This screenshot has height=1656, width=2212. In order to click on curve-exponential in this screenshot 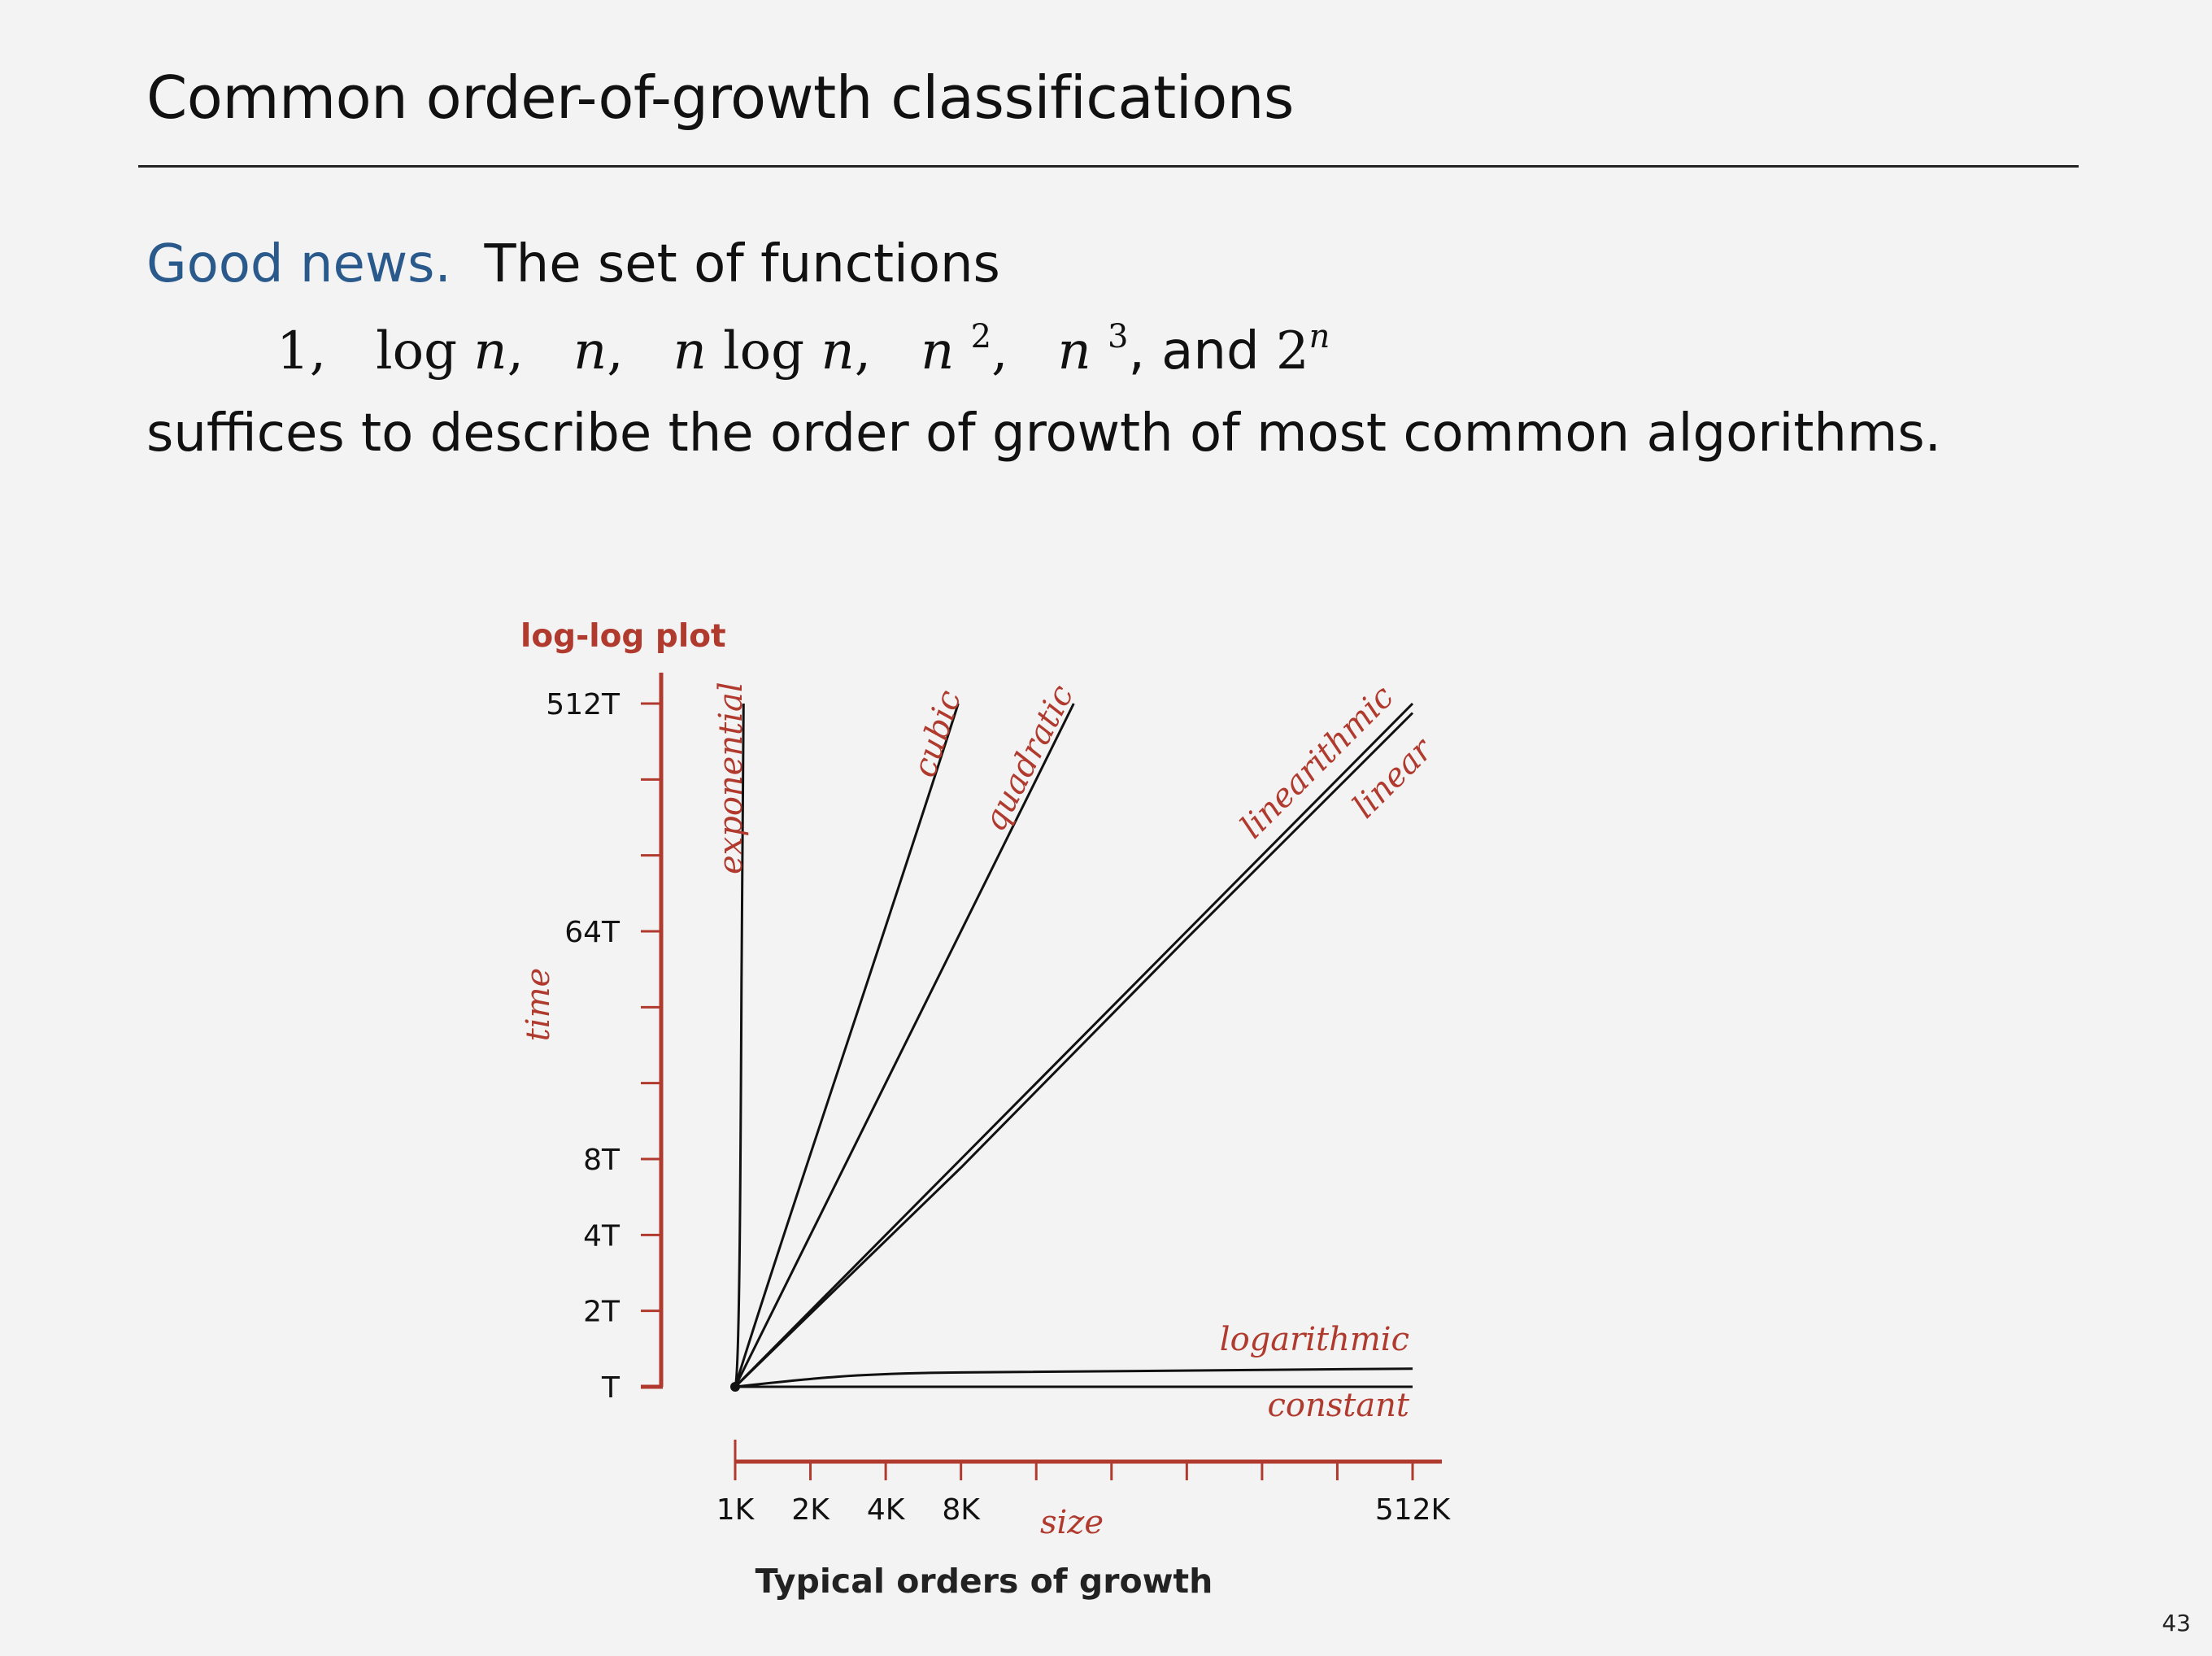, I will do `click(739, 1045)`.